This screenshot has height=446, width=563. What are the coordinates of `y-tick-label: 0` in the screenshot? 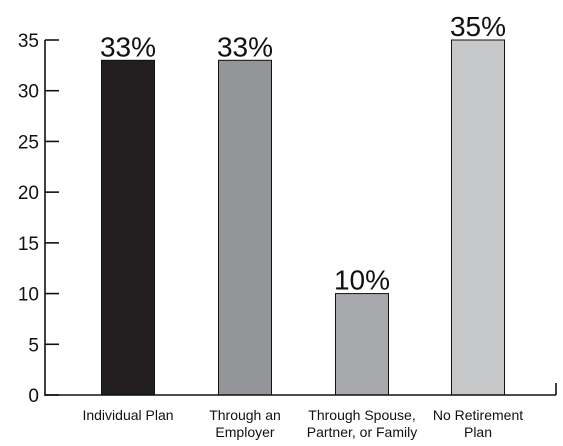 It's located at (33, 396).